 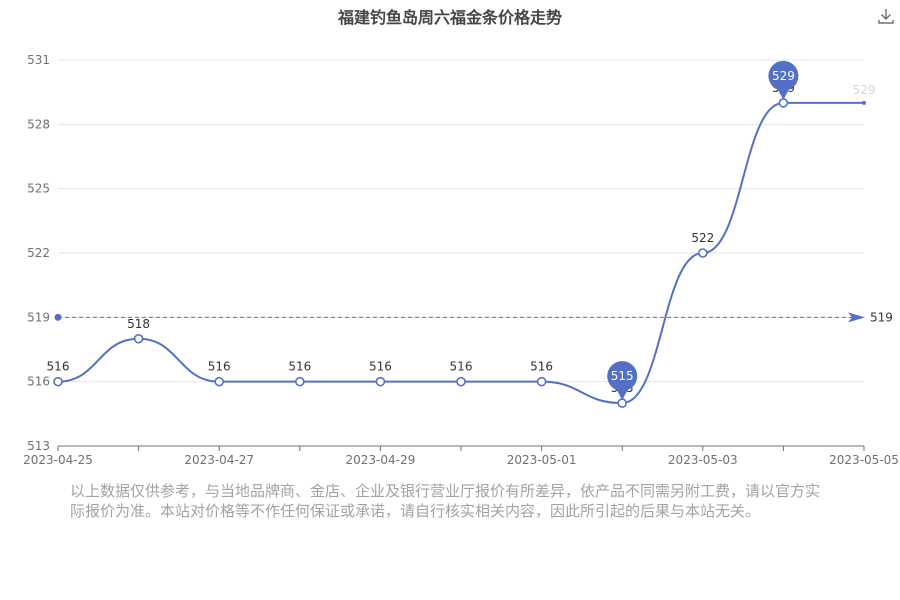 What do you see at coordinates (881, 317) in the screenshot?
I see `average-line-label: 519` at bounding box center [881, 317].